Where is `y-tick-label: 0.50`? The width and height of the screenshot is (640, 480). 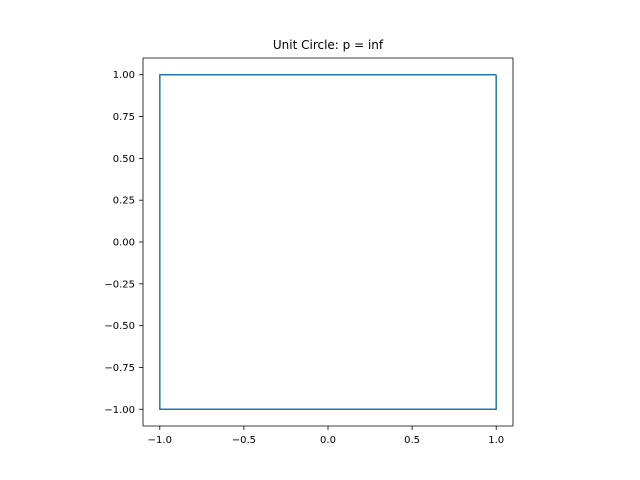 y-tick-label: 0.50 is located at coordinates (124, 159).